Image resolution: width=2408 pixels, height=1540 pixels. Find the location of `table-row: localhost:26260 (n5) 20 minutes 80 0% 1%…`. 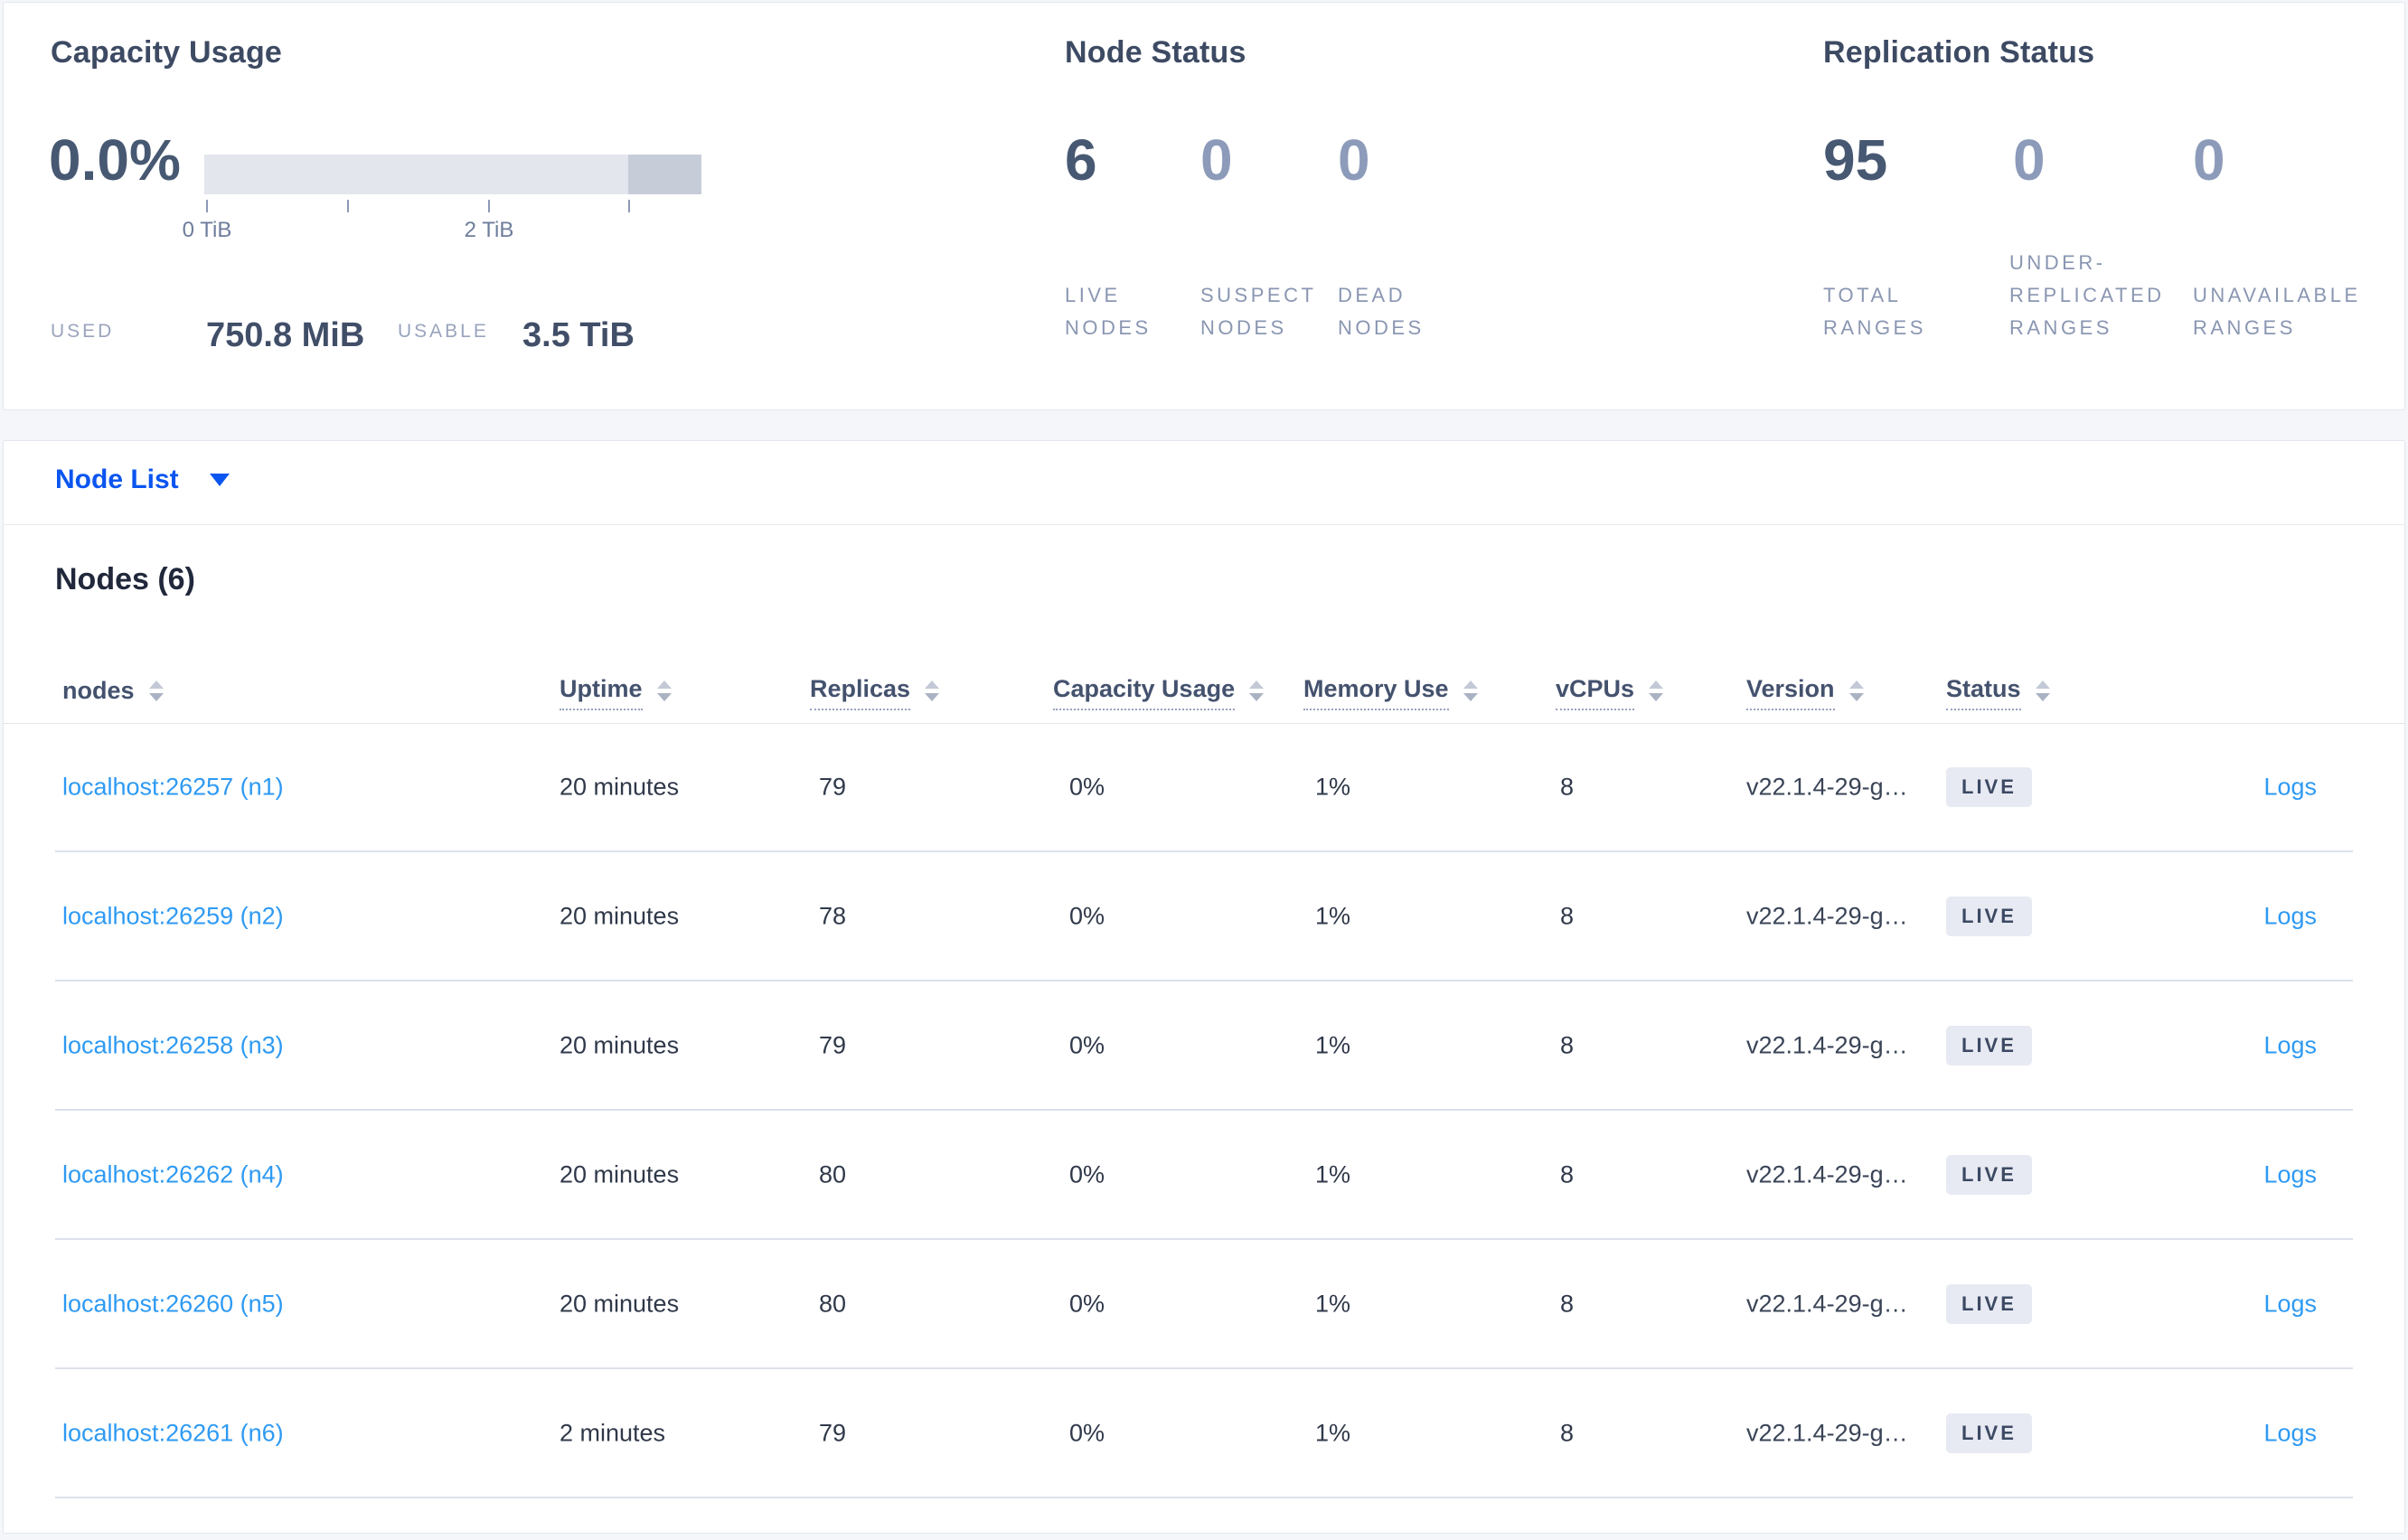

table-row: localhost:26260 (n5) 20 minutes 80 0% 1%… is located at coordinates (1204, 1304).